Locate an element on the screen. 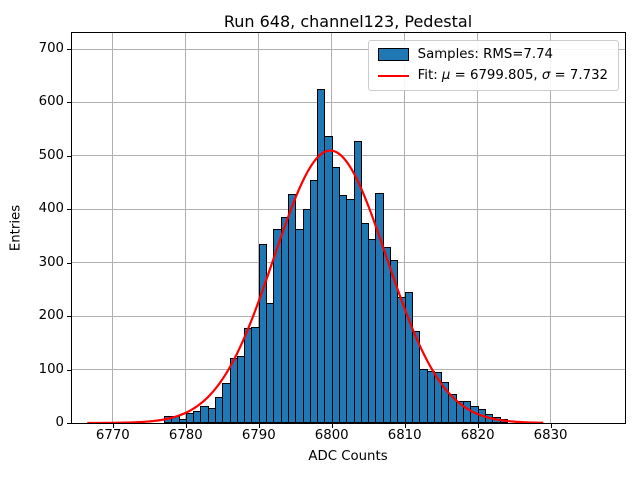  y-tick-label: 300 is located at coordinates (51, 262).